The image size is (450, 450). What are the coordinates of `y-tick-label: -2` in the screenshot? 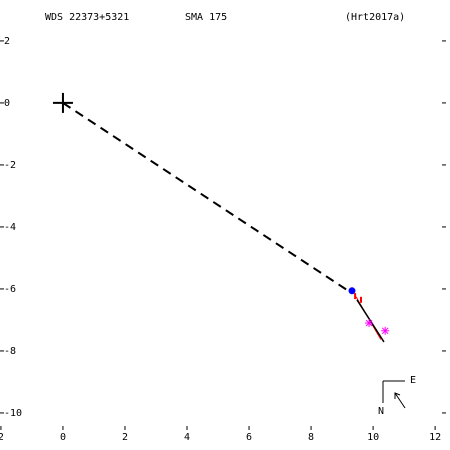 It's located at (10, 165).